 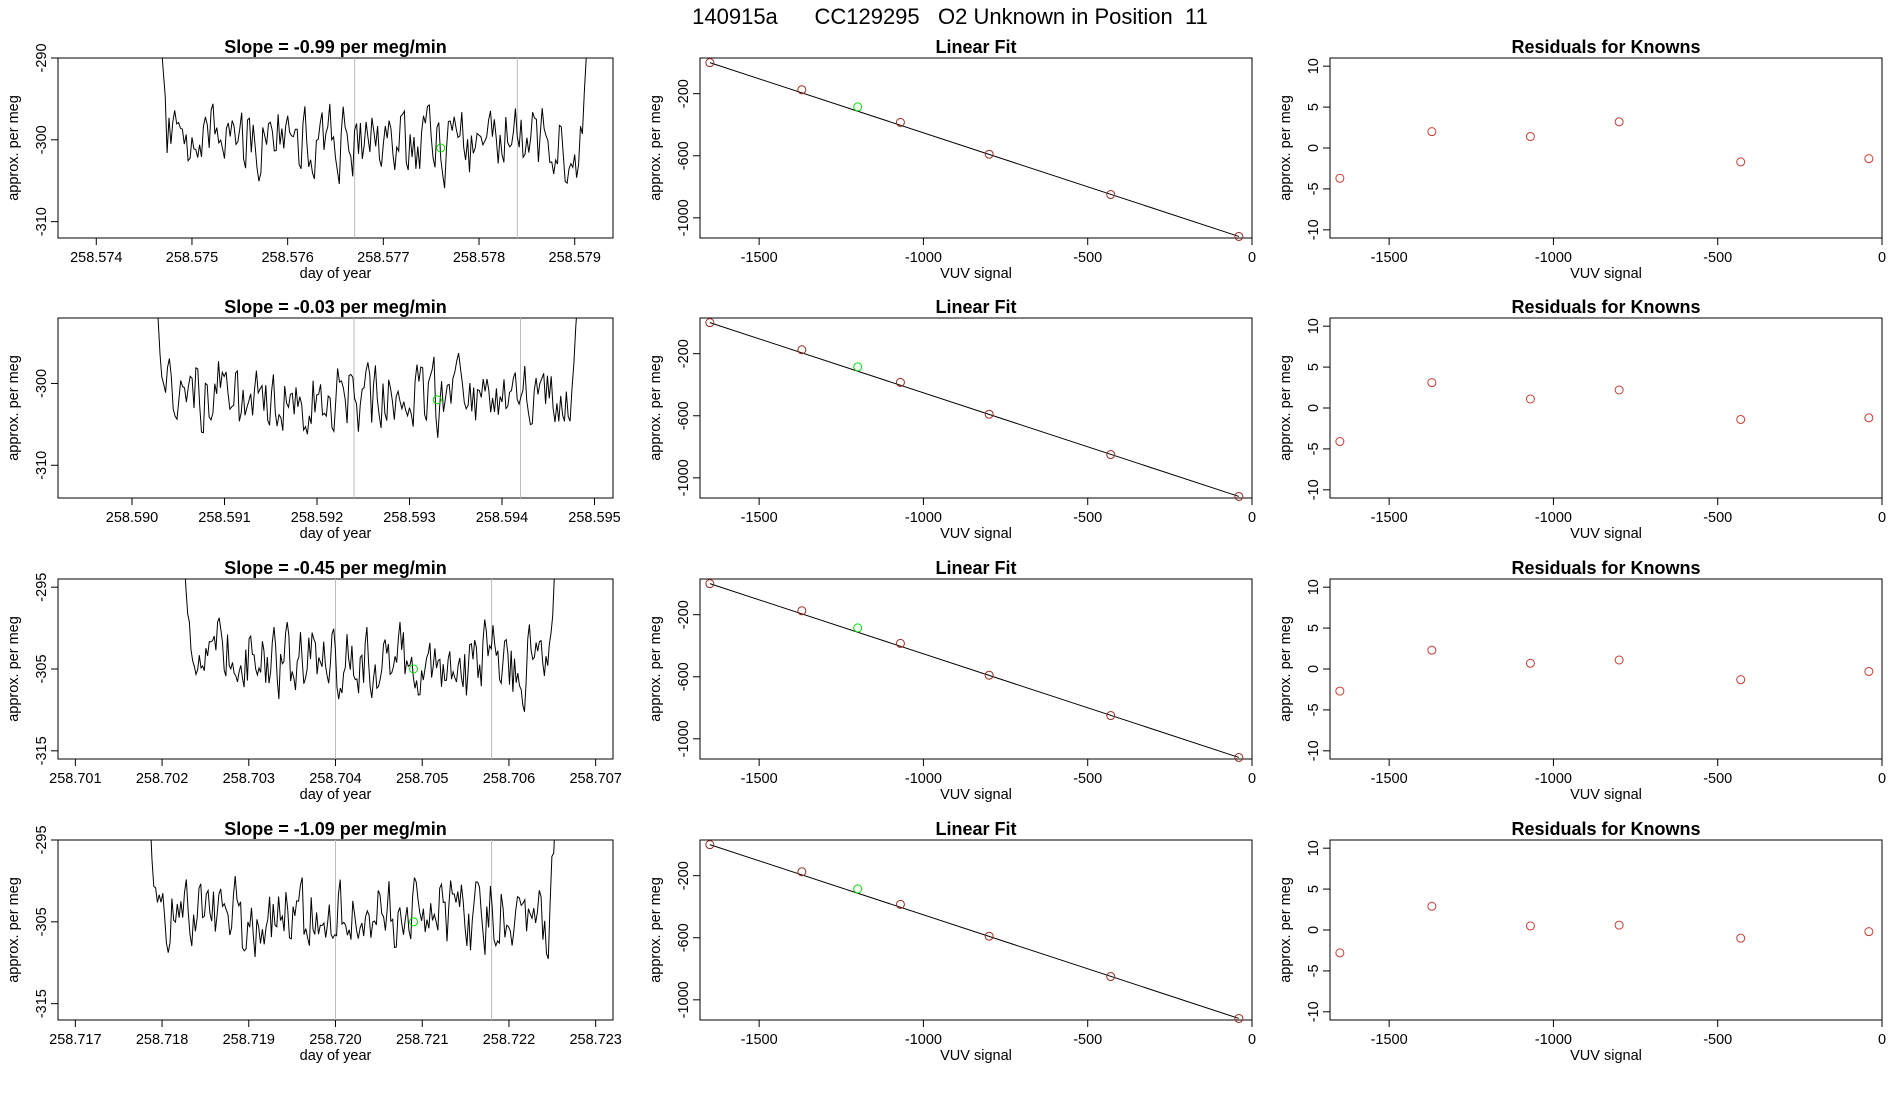 What do you see at coordinates (42, 1003) in the screenshot?
I see `y-tick-label: -315` at bounding box center [42, 1003].